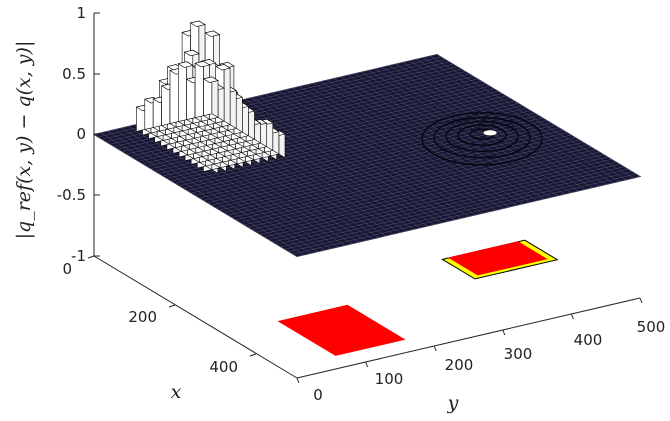  Describe the element at coordinates (453, 403) in the screenshot. I see `y-axis-label: y` at that location.